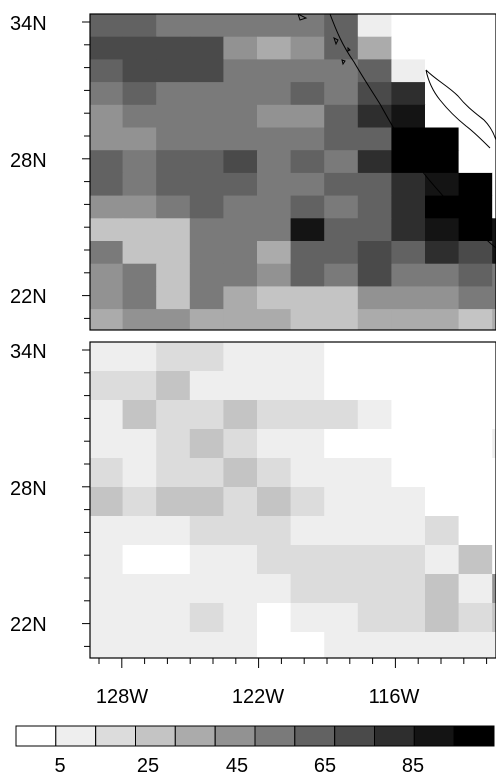 This screenshot has width=496, height=779. What do you see at coordinates (28, 352) in the screenshot?
I see `panel-2-lat-label-34n: 34N` at bounding box center [28, 352].